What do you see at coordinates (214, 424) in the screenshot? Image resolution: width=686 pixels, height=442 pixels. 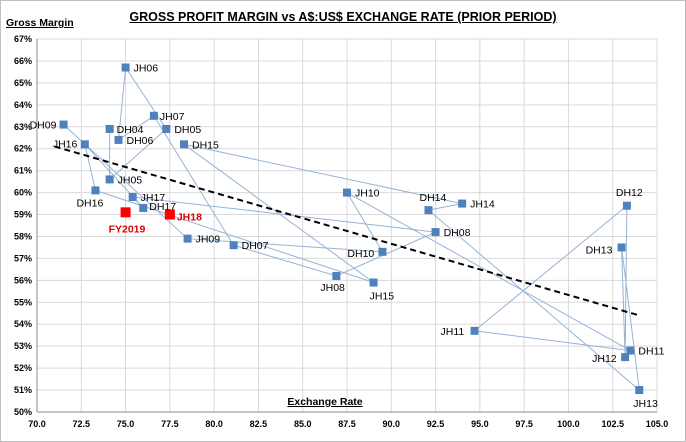 I see `x-tick-label: 80.0` at bounding box center [214, 424].